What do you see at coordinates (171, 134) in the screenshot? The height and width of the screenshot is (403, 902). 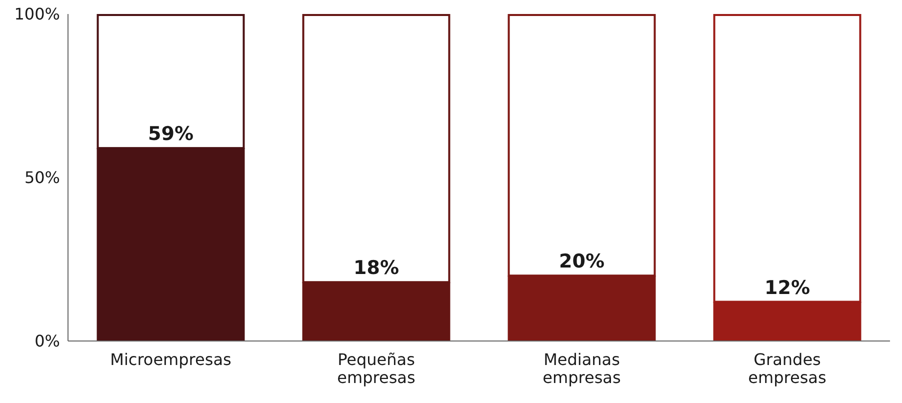 I see `data-label: 59%` at bounding box center [171, 134].